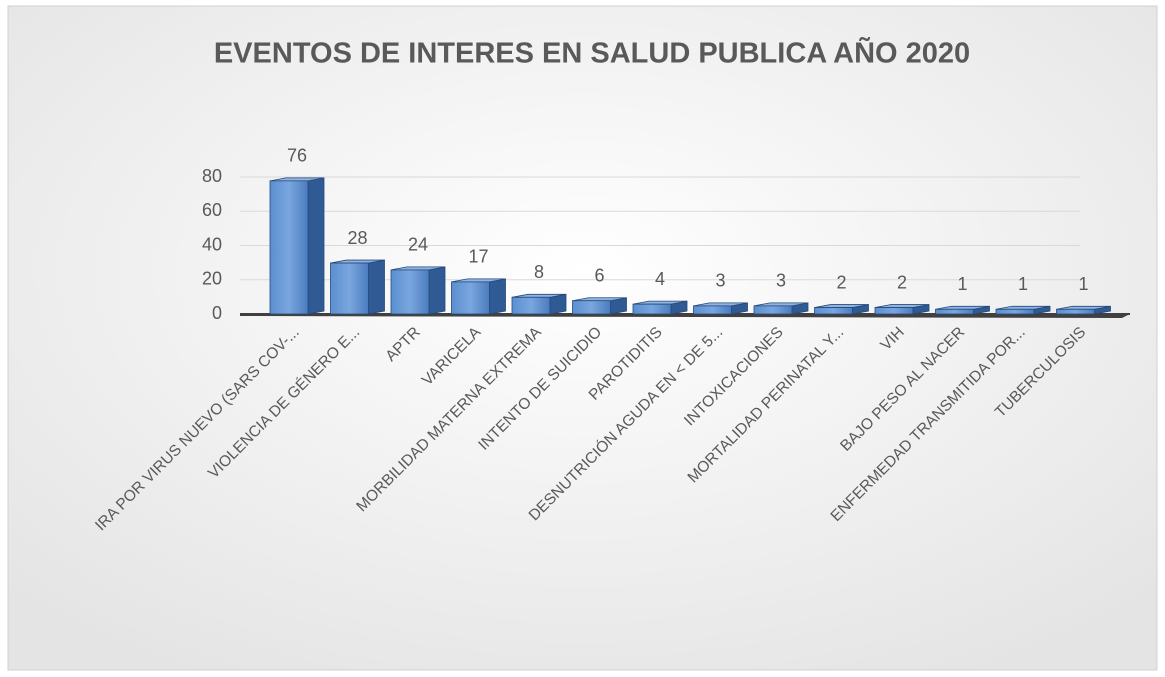 The height and width of the screenshot is (677, 1165). I want to click on data-label: 4, so click(660, 279).